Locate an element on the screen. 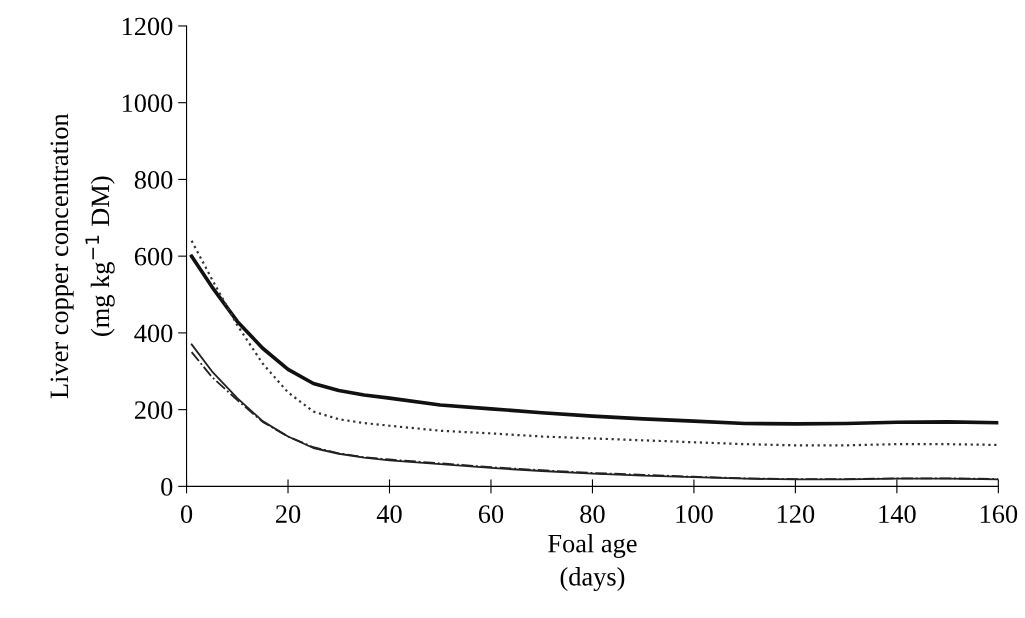  y-tick-label: 0 is located at coordinates (167, 486).